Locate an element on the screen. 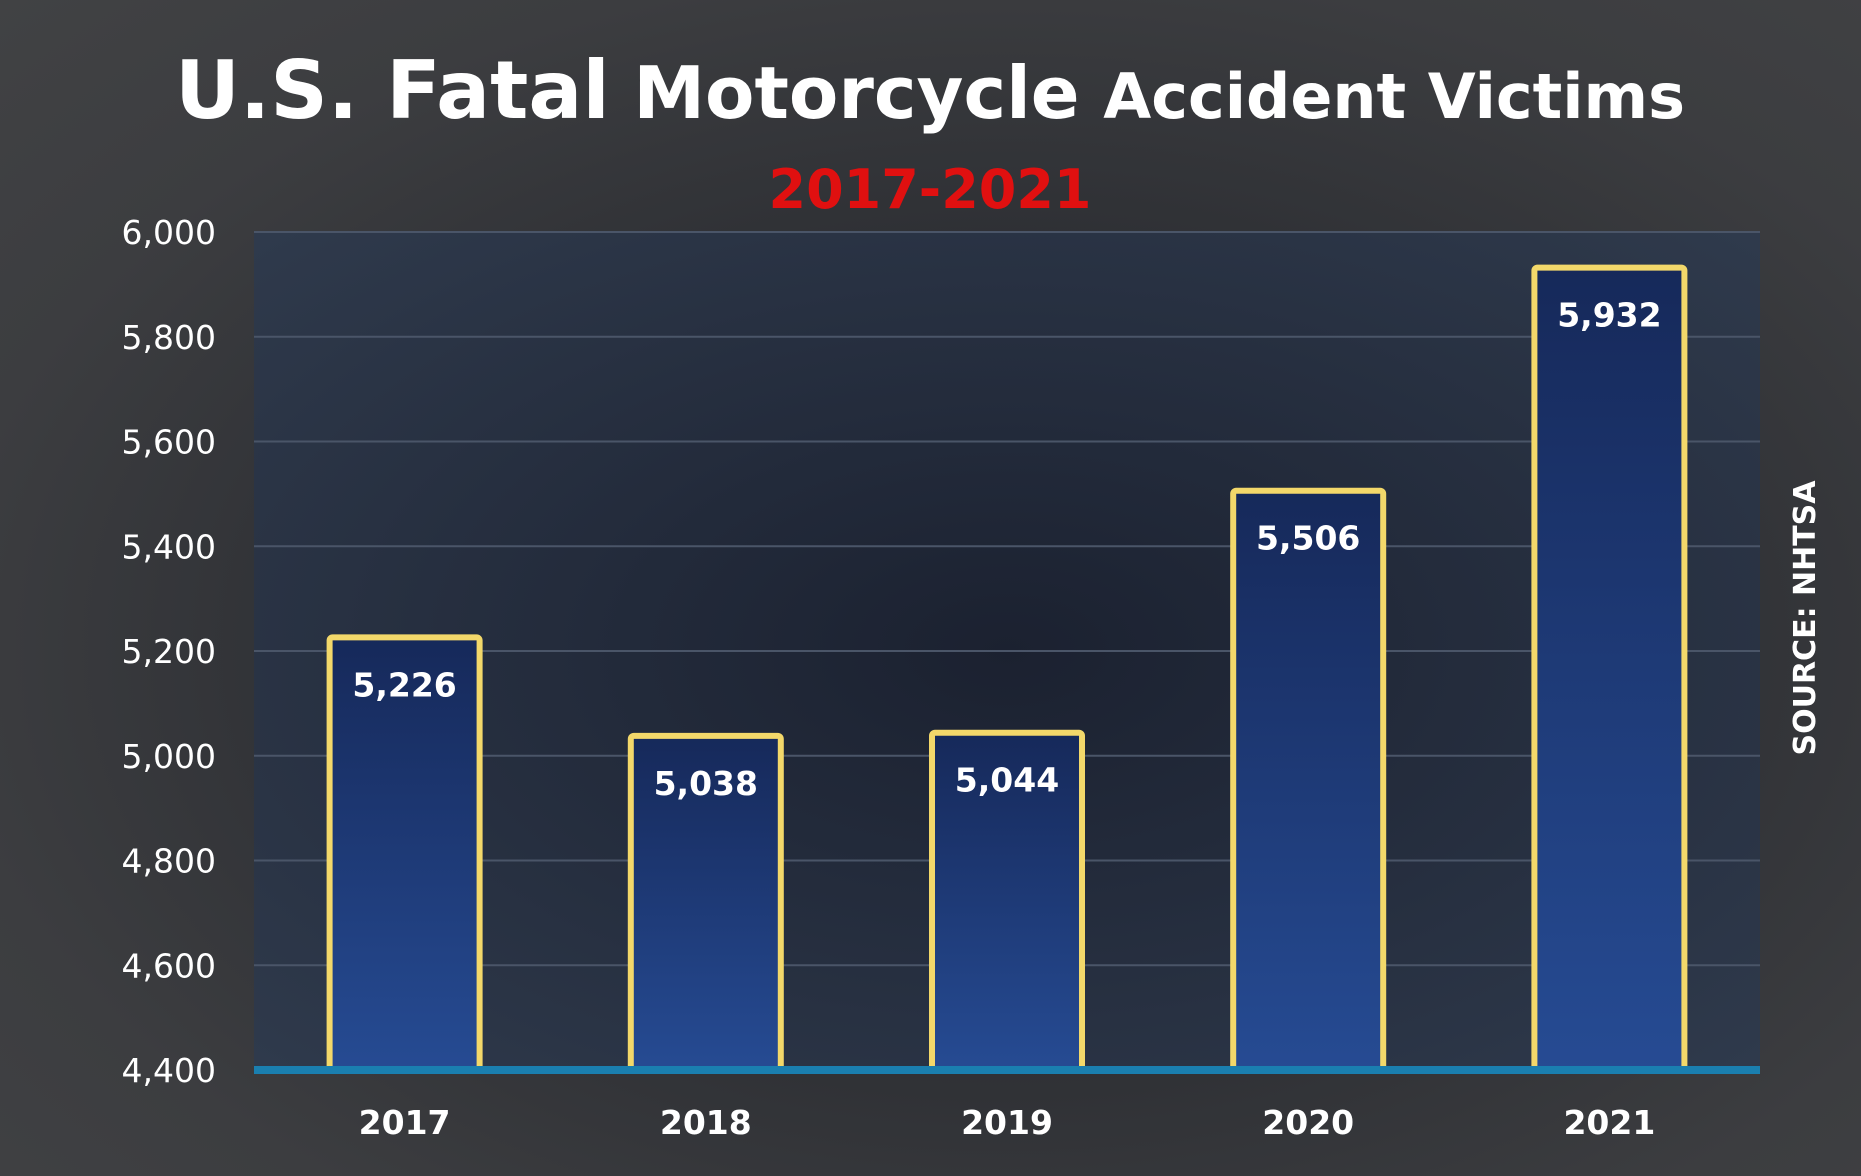  chart-title-part-3: Accident Victims is located at coordinates (1394, 96).